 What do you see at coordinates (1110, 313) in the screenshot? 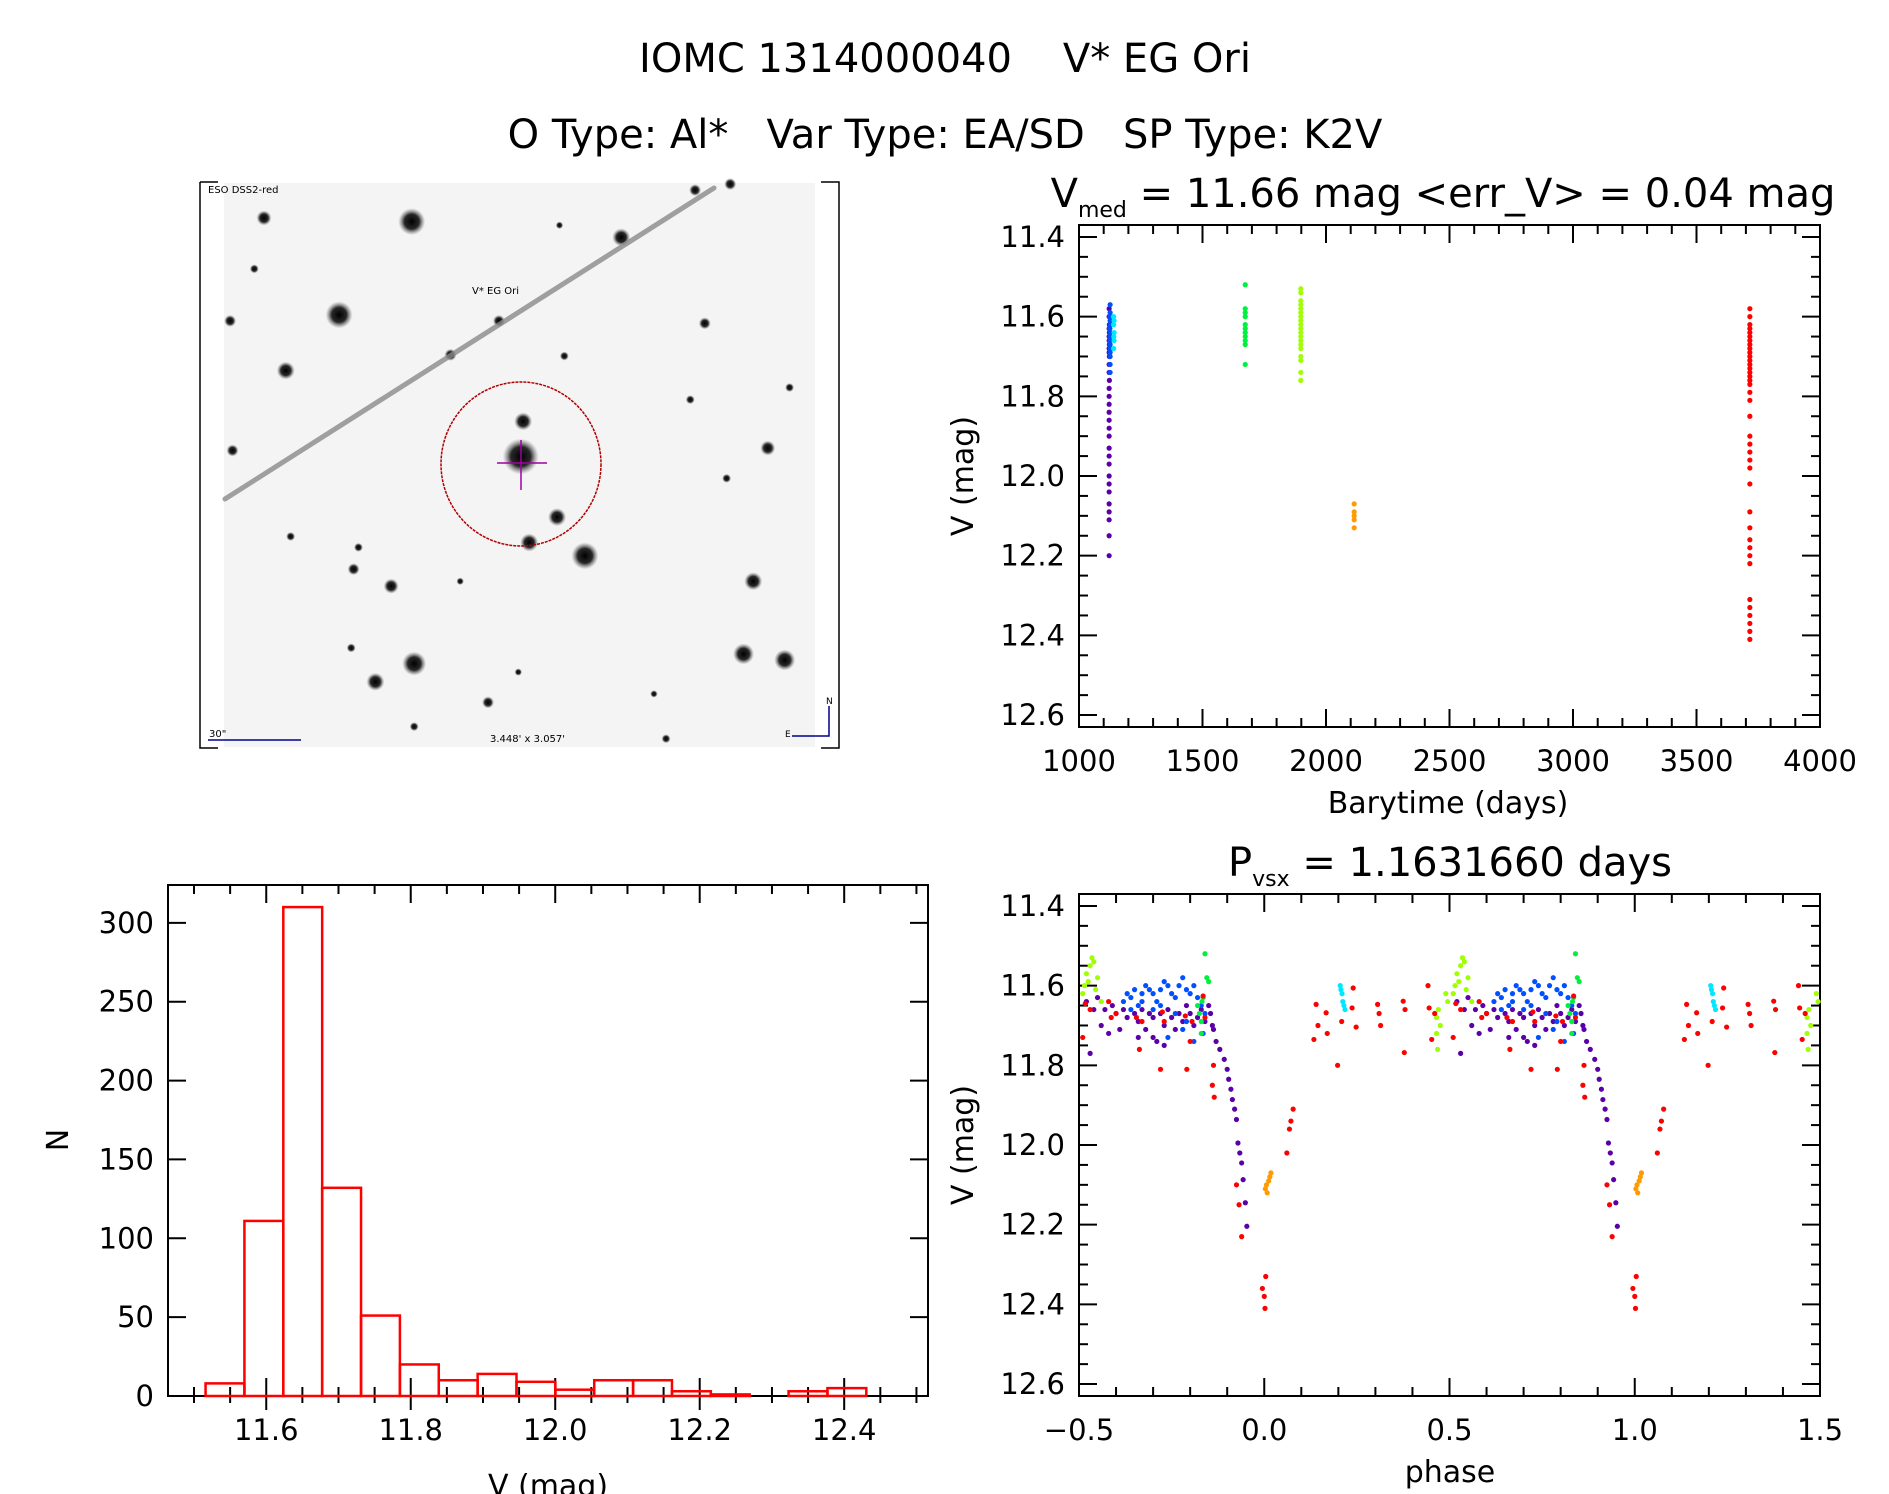
I see `lc-point-blue` at bounding box center [1110, 313].